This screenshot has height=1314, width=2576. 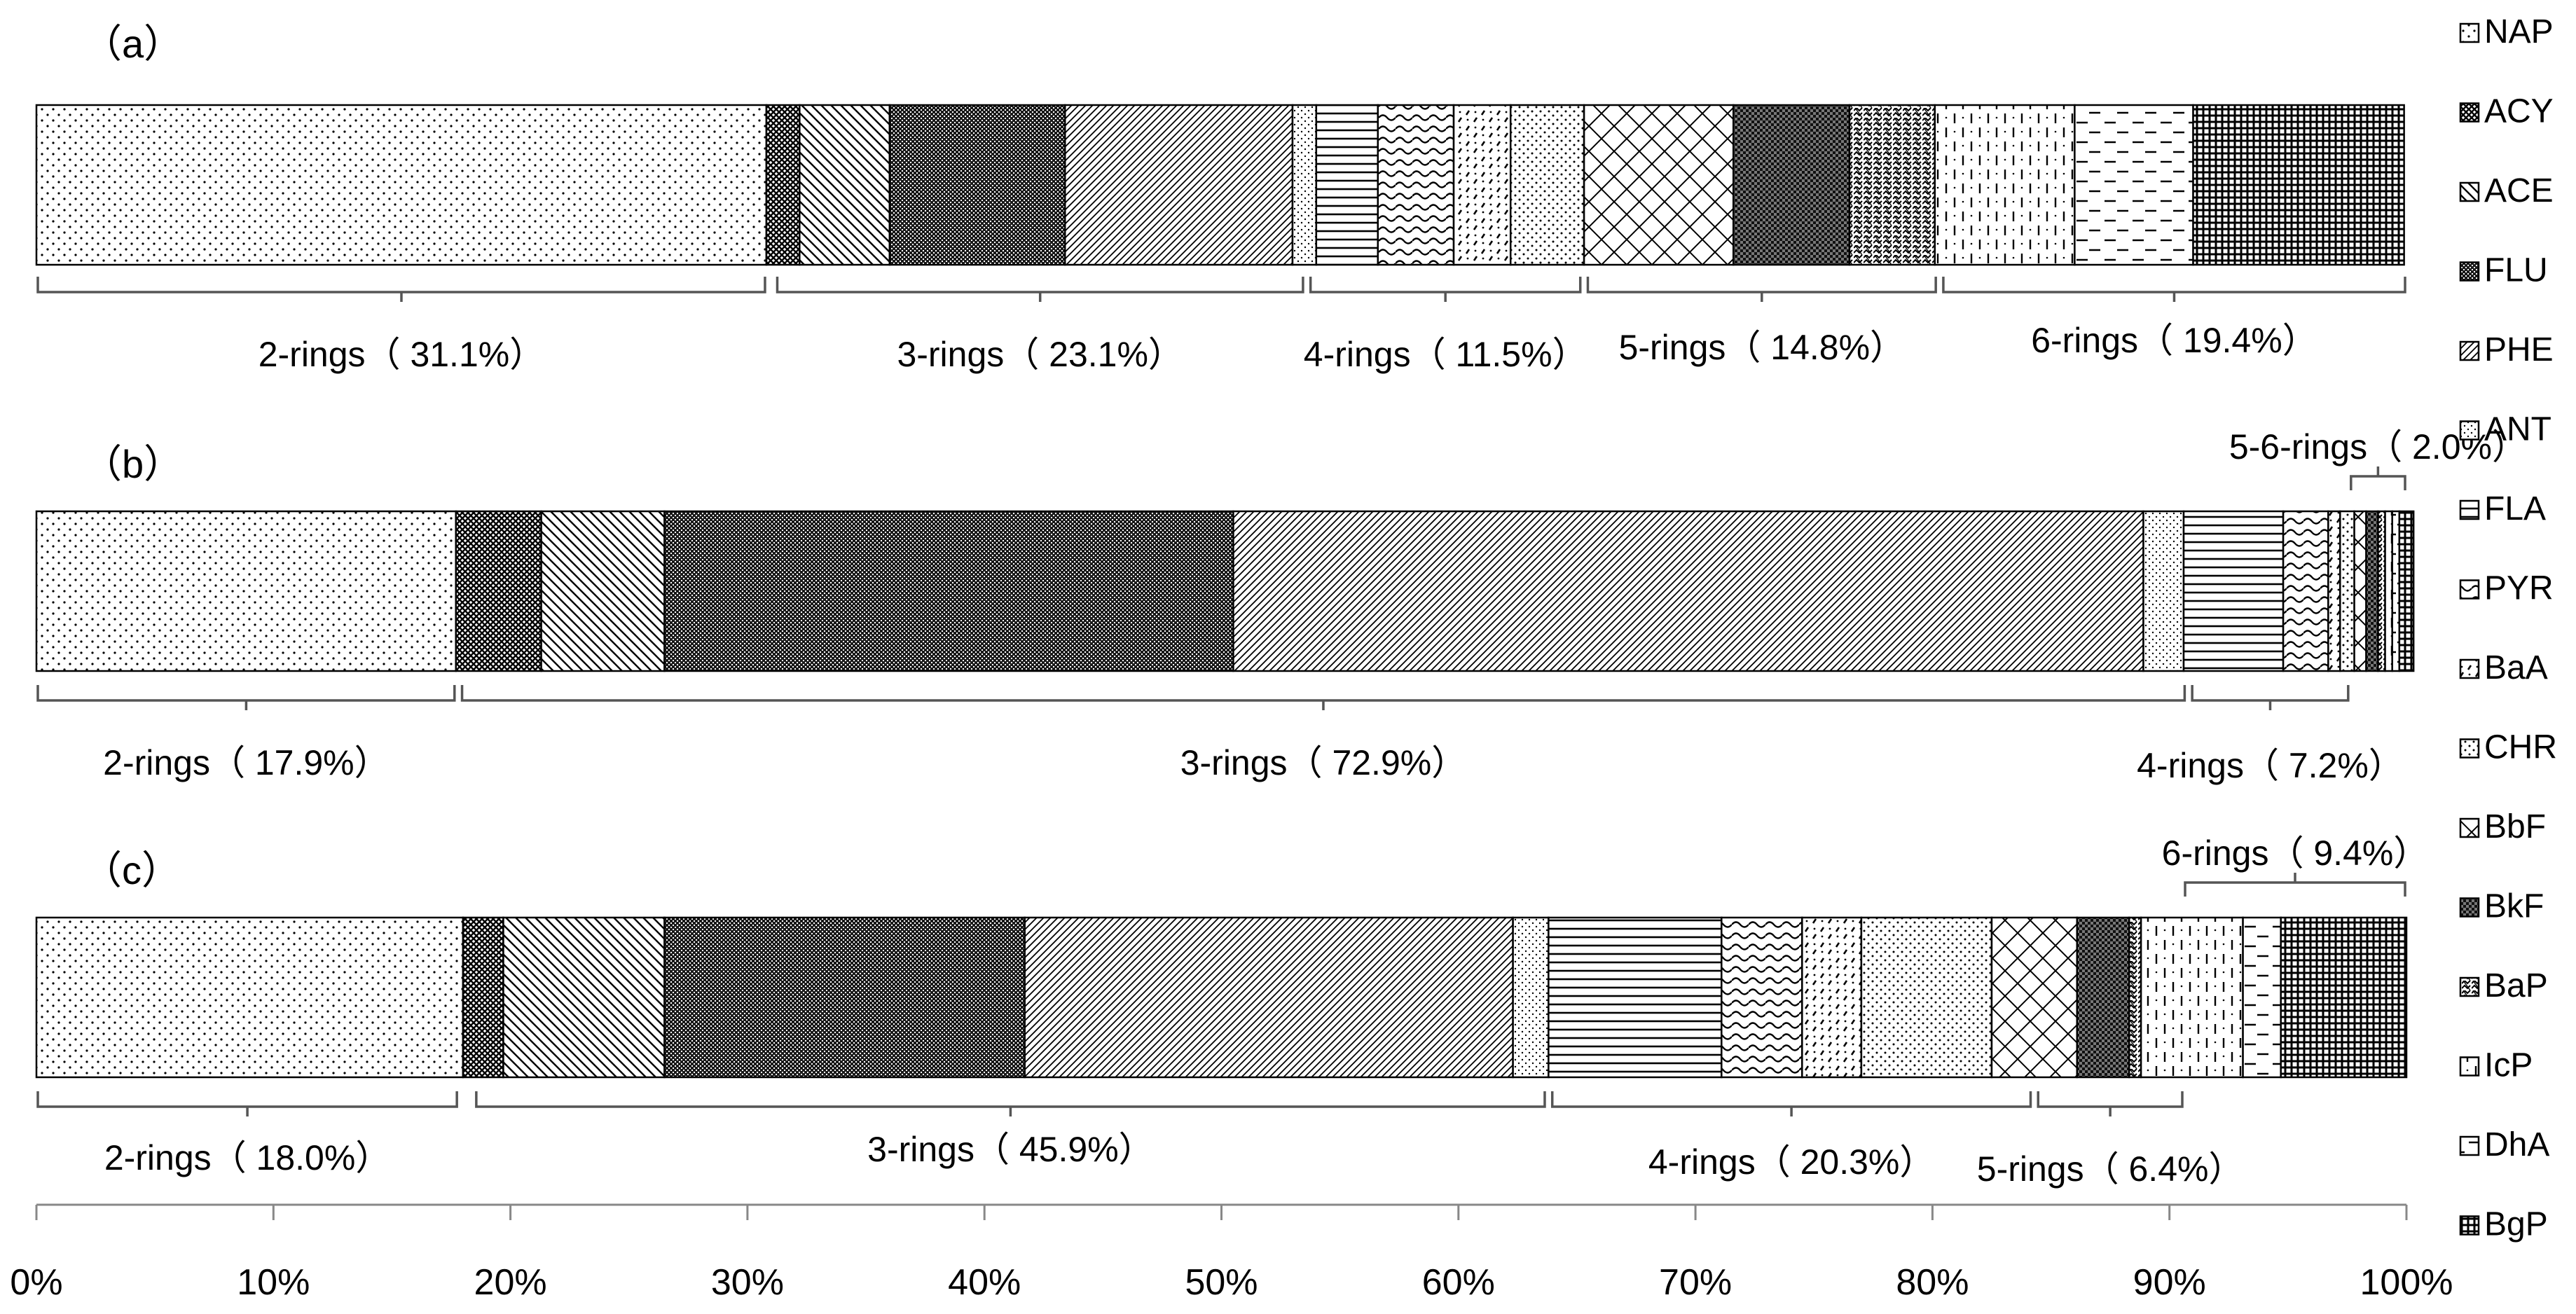 I want to click on x-tick-label: 100%, so click(x=2406, y=1283).